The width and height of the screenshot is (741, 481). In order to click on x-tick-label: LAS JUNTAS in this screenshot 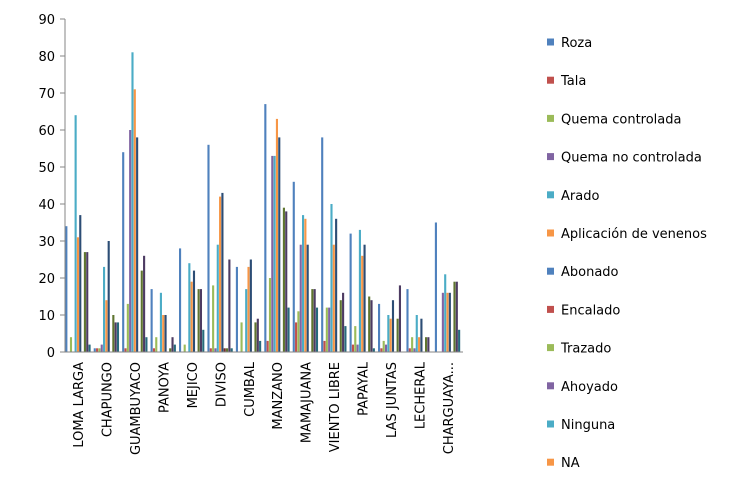, I will do `click(392, 400)`.